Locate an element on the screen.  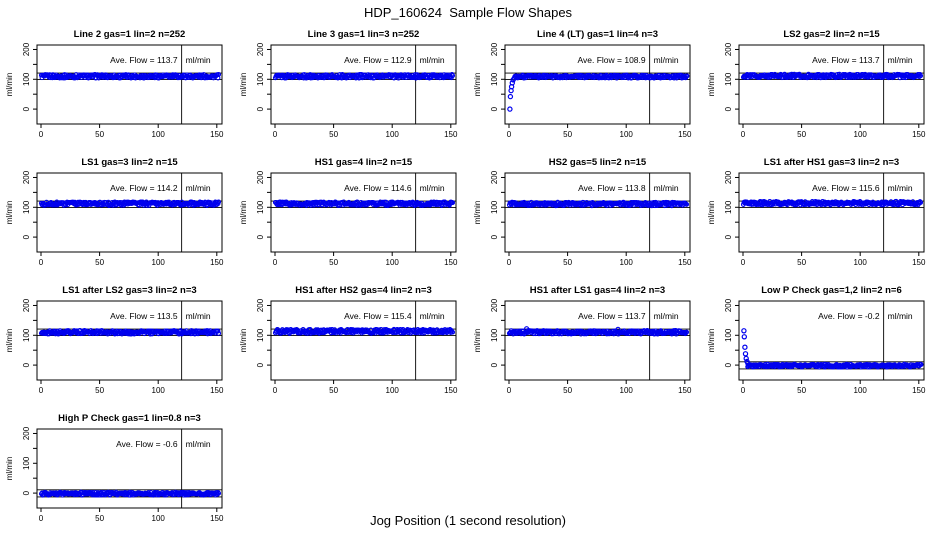
subplot-title: HS1 after HS2 gas=4 lin=2 n=3 is located at coordinates (363, 290).